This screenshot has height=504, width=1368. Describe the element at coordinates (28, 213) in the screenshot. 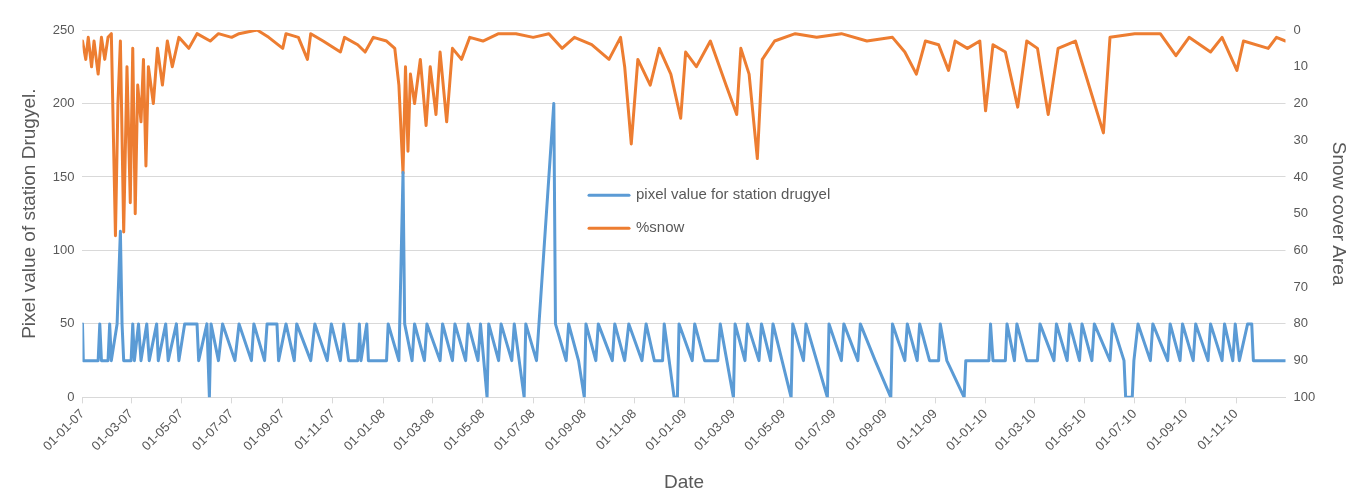

I see `y-axis-title: Pixel value of station Drugyel.` at that location.